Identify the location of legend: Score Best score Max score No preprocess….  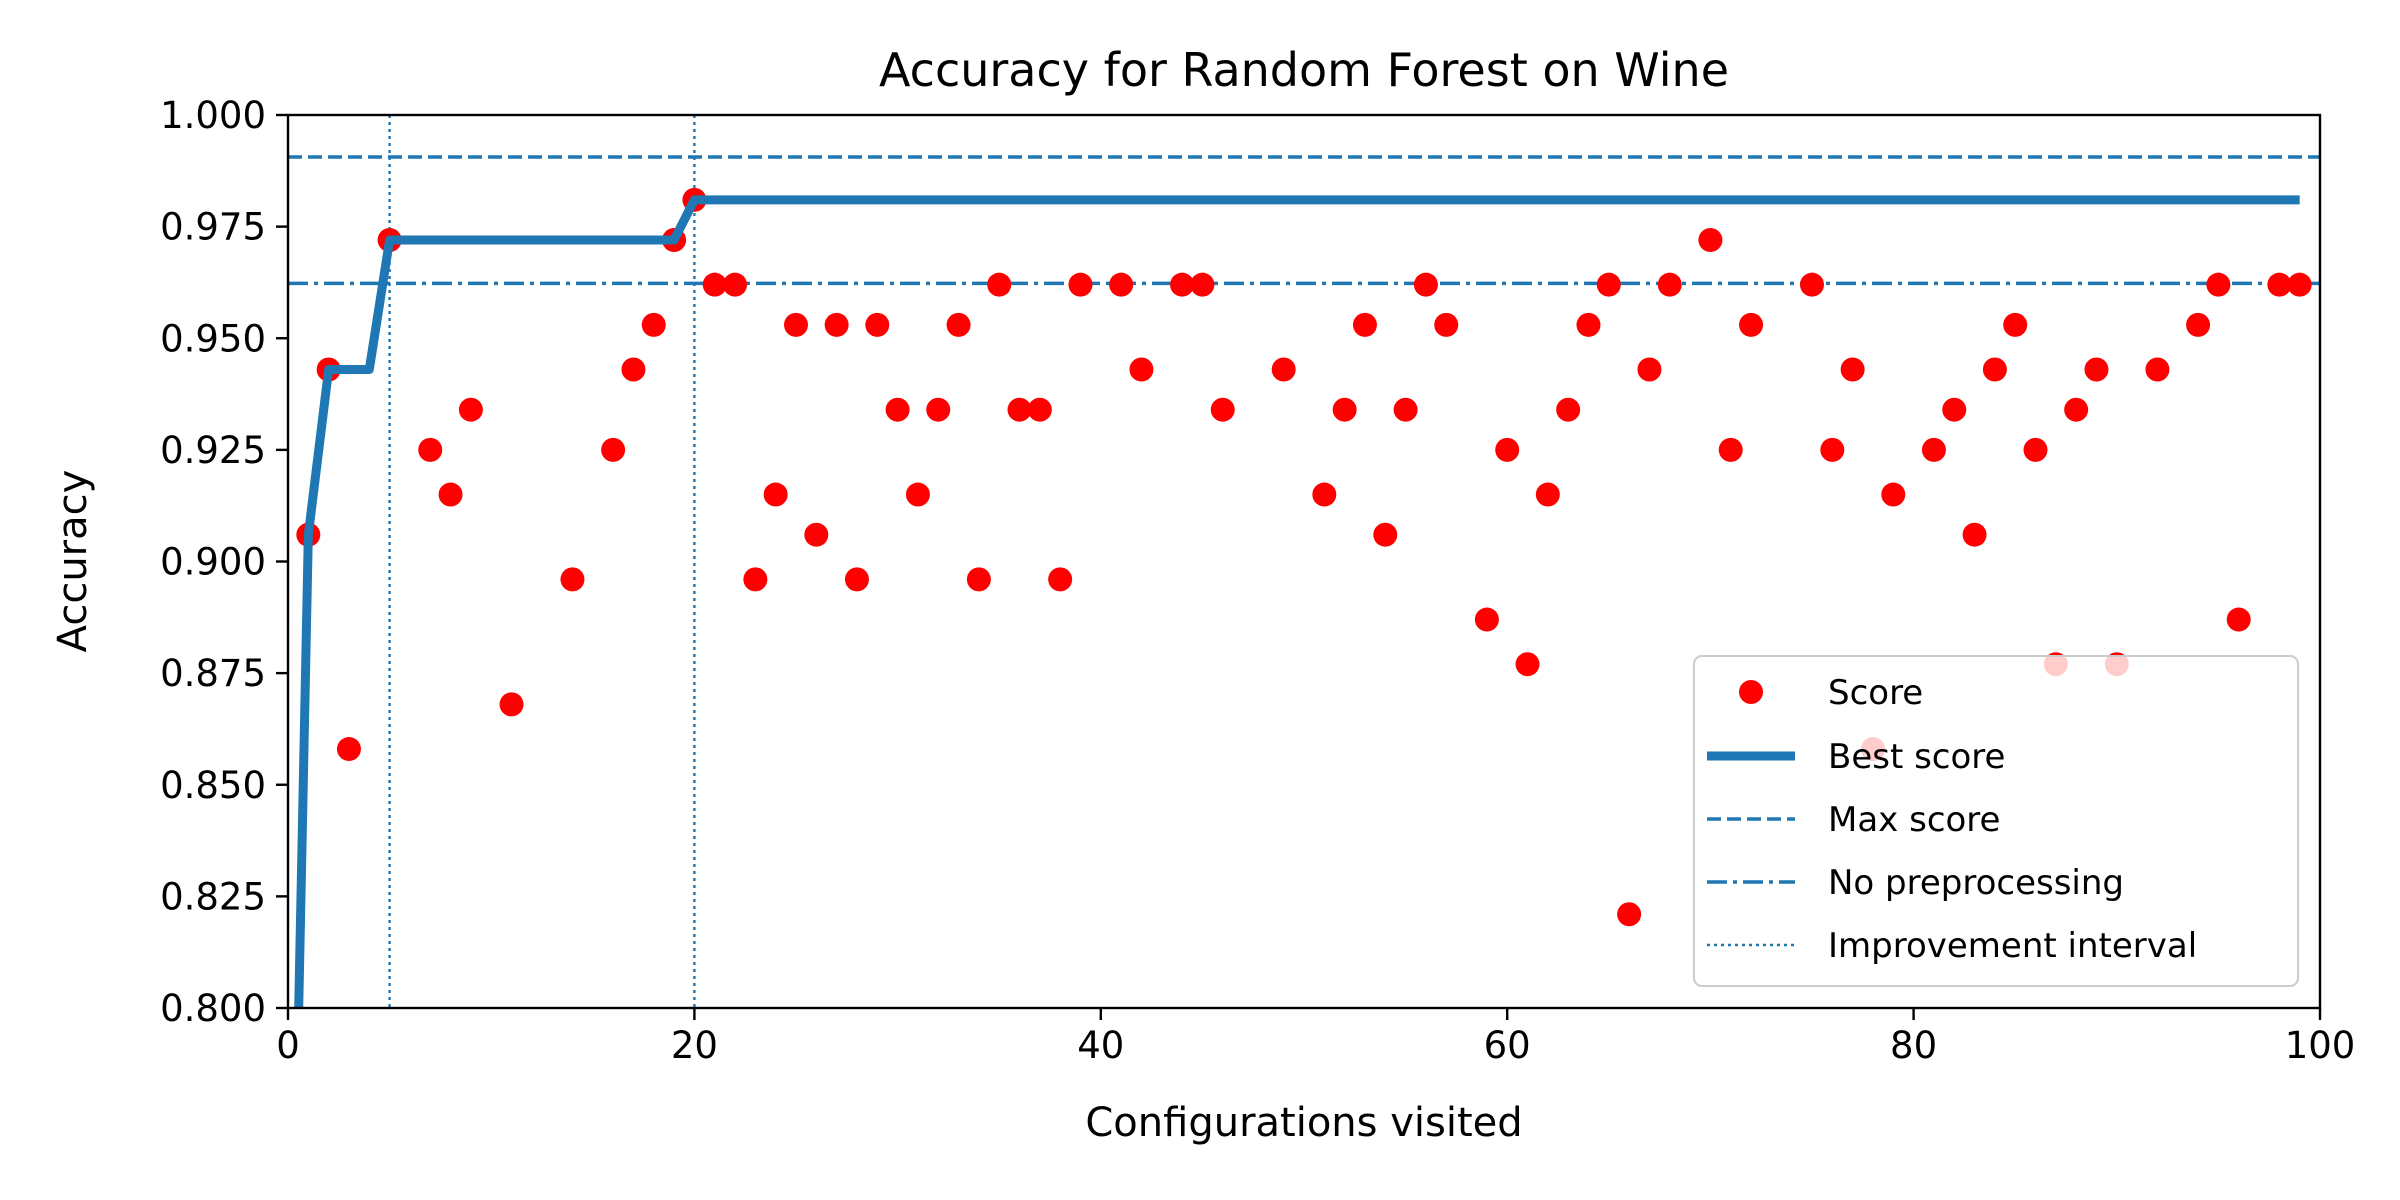
(1996, 821).